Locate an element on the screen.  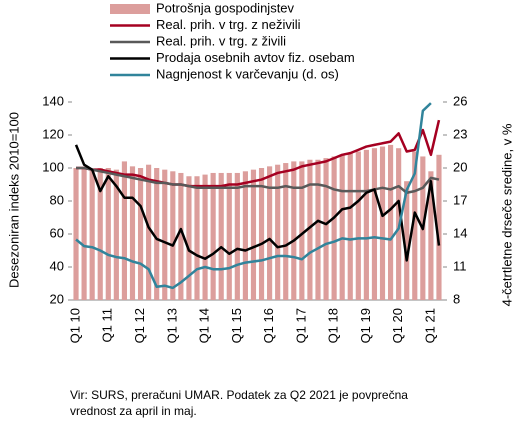
x-tick-label: Q1 11 is located at coordinates (107, 325).